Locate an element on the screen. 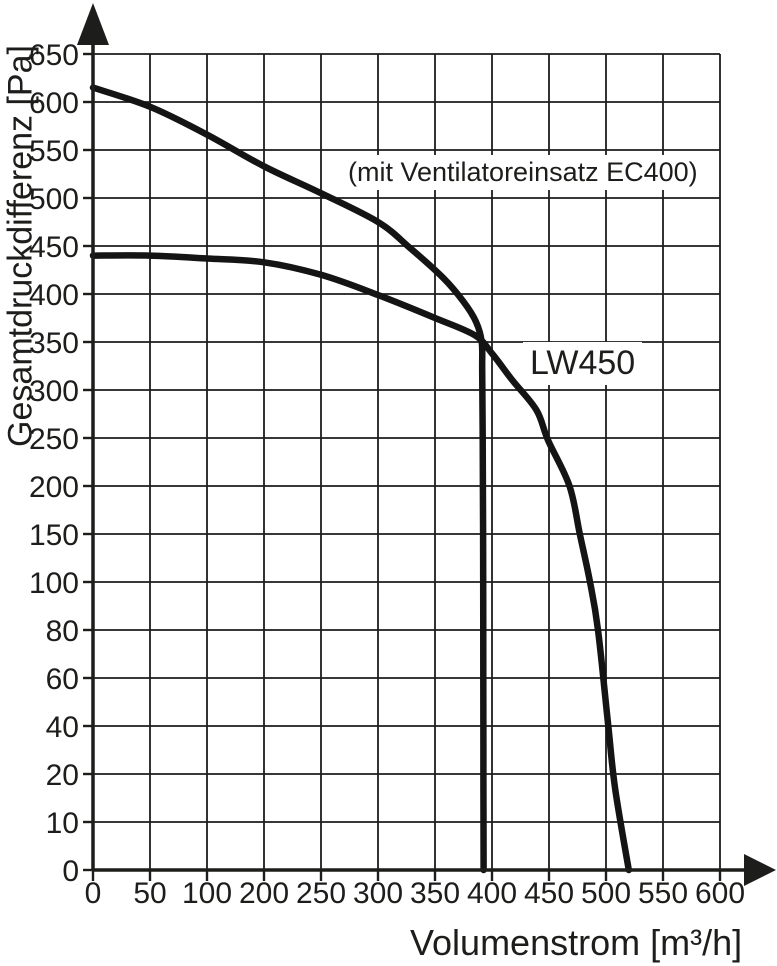 This screenshot has width=777, height=966. x-tick-label: 0 is located at coordinates (93, 893).